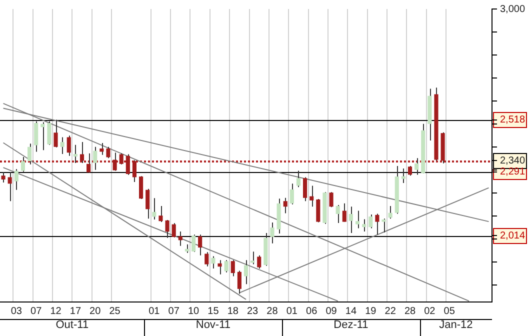  What do you see at coordinates (76, 311) in the screenshot?
I see `x-tick-label: 17` at bounding box center [76, 311].